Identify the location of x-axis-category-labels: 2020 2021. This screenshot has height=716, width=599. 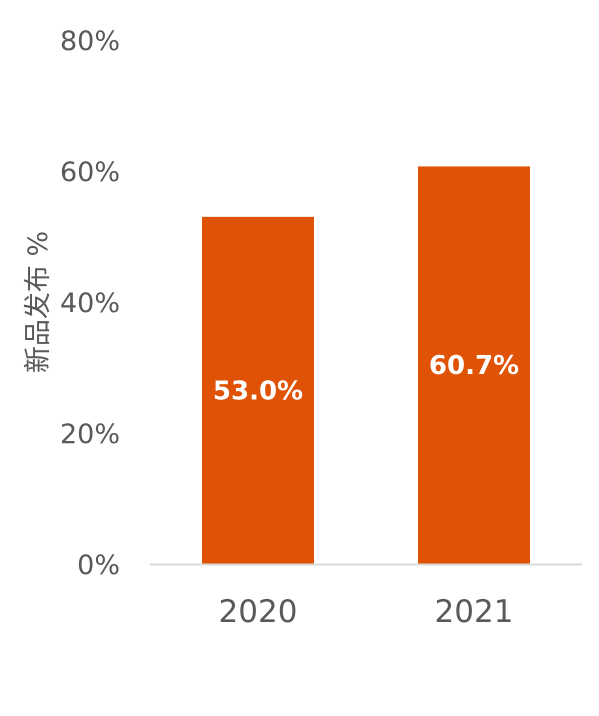
(366, 612).